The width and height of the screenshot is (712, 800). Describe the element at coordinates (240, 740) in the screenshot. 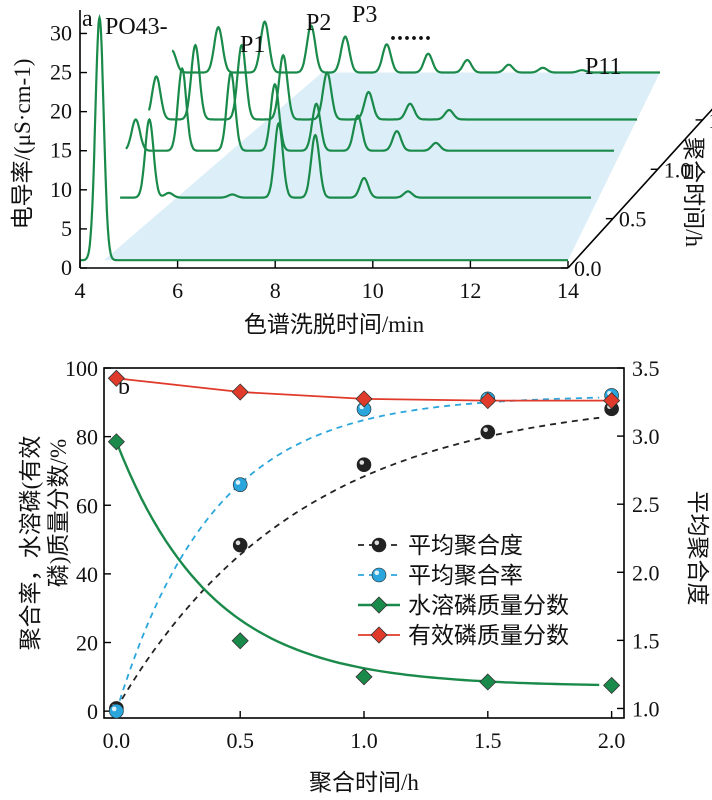

I see `x-tick-label: 0.5` at that location.